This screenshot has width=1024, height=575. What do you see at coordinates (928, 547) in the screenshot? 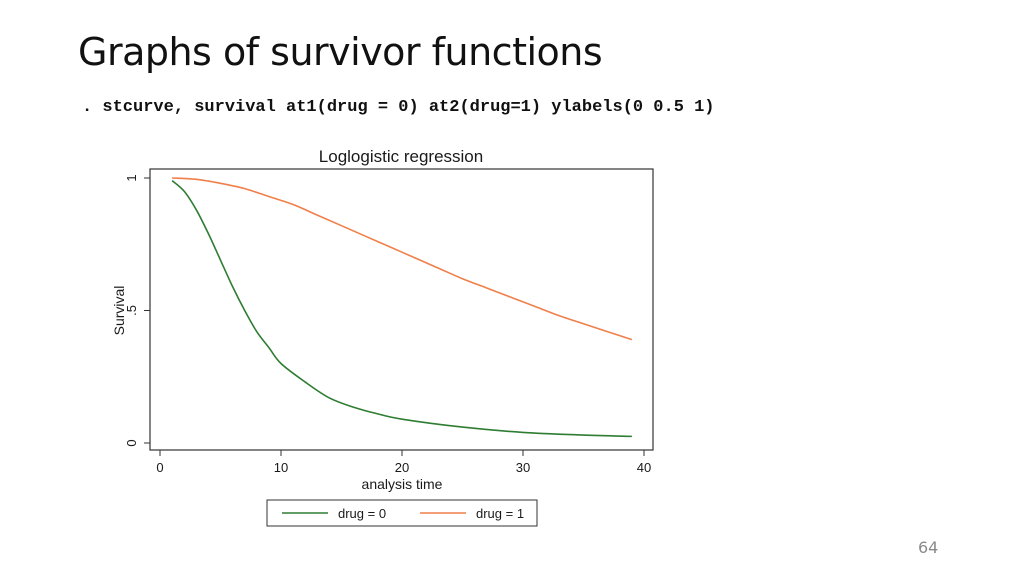
I see `page-number: 64` at bounding box center [928, 547].